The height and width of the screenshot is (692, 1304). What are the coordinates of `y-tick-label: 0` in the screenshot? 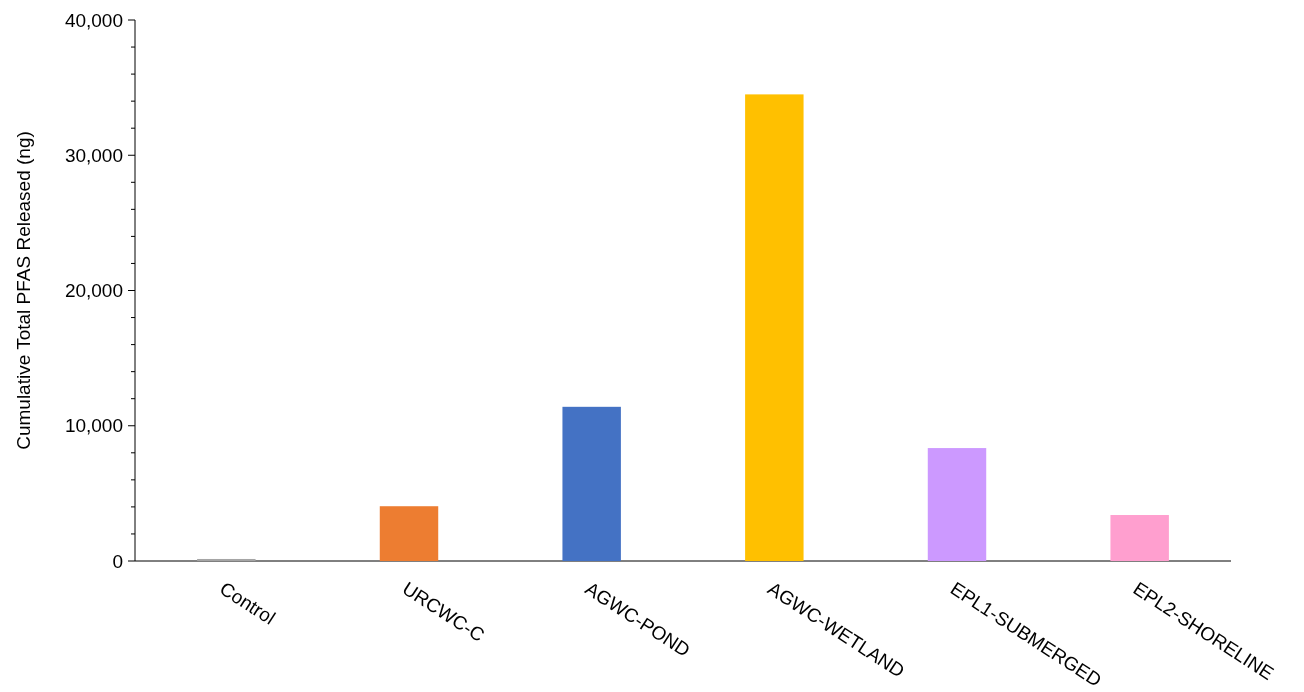 It's located at (117, 561).